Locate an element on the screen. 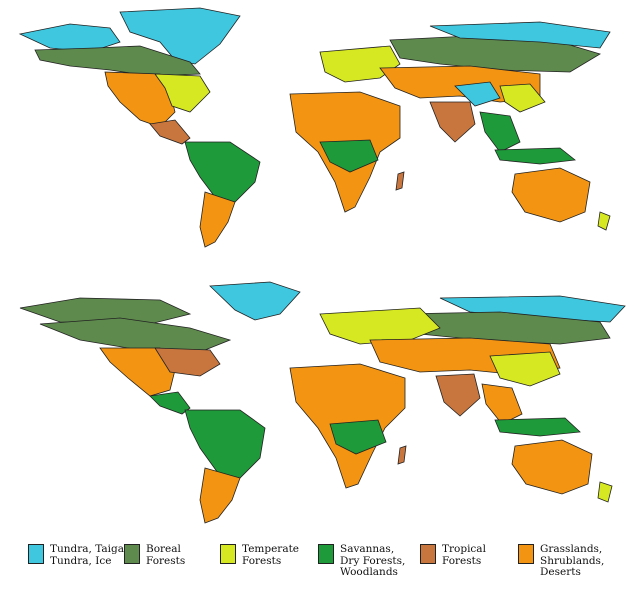 The height and width of the screenshot is (593, 641). legend-swatch-temperate is located at coordinates (228, 554).